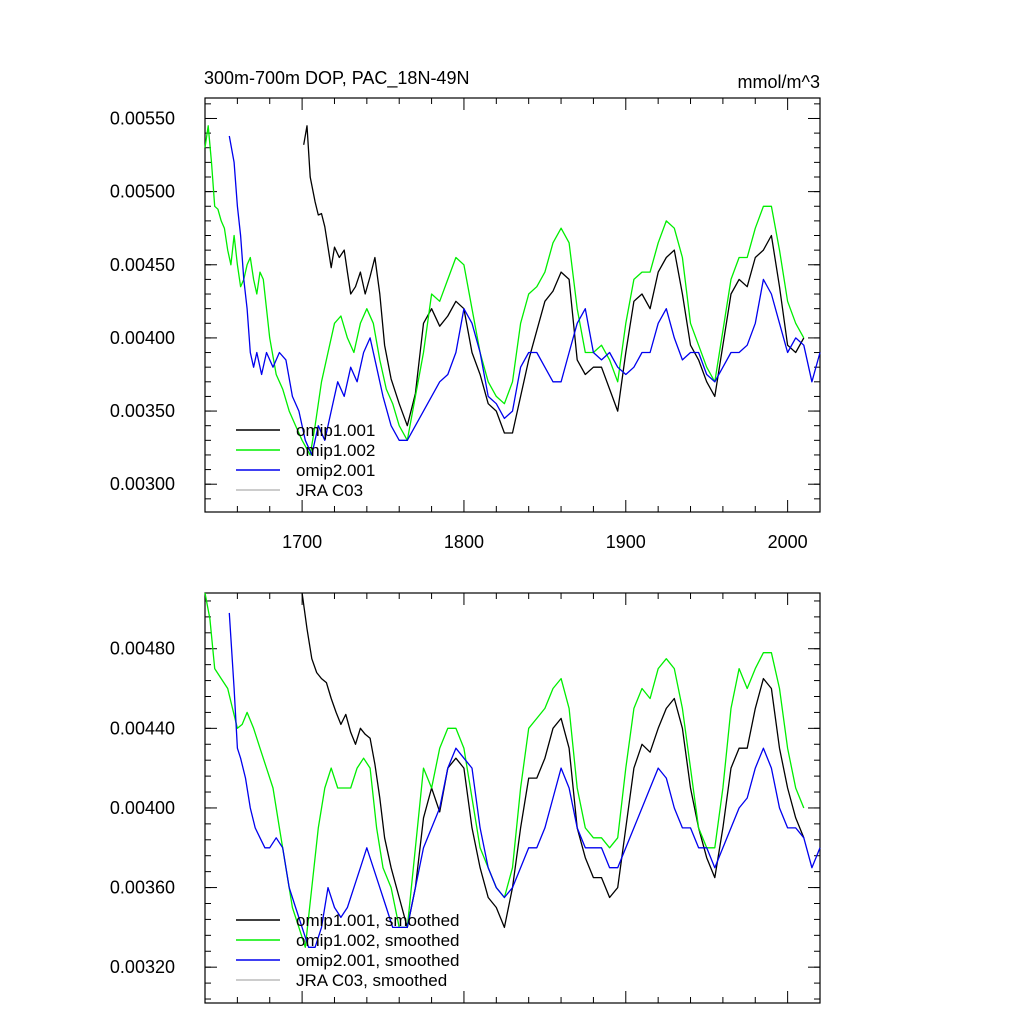  What do you see at coordinates (371, 980) in the screenshot?
I see `panel2-legend-label-4: JRA C03, smoothed` at bounding box center [371, 980].